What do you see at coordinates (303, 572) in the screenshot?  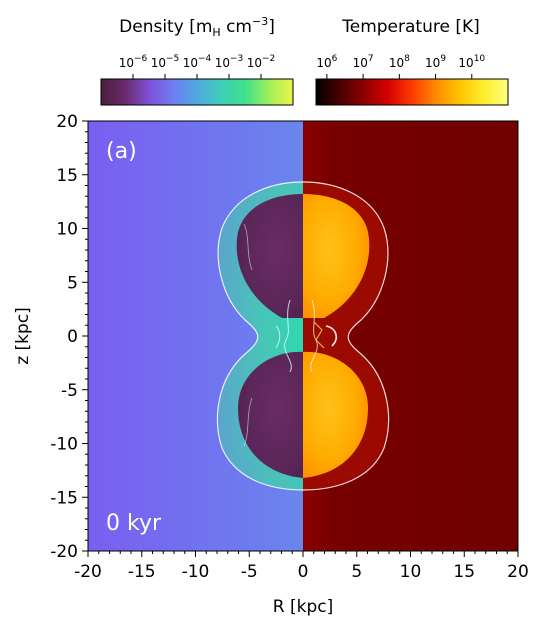 I see `x-tick-label: 0` at bounding box center [303, 572].